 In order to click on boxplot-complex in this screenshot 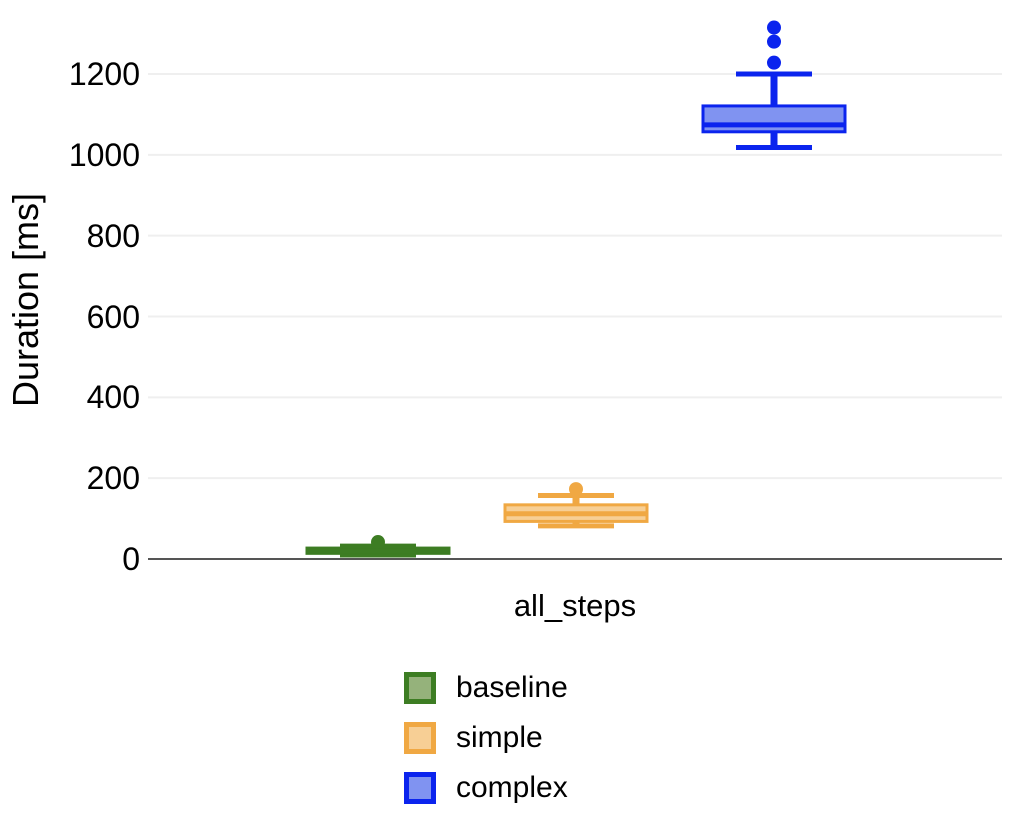, I will do `click(774, 85)`.